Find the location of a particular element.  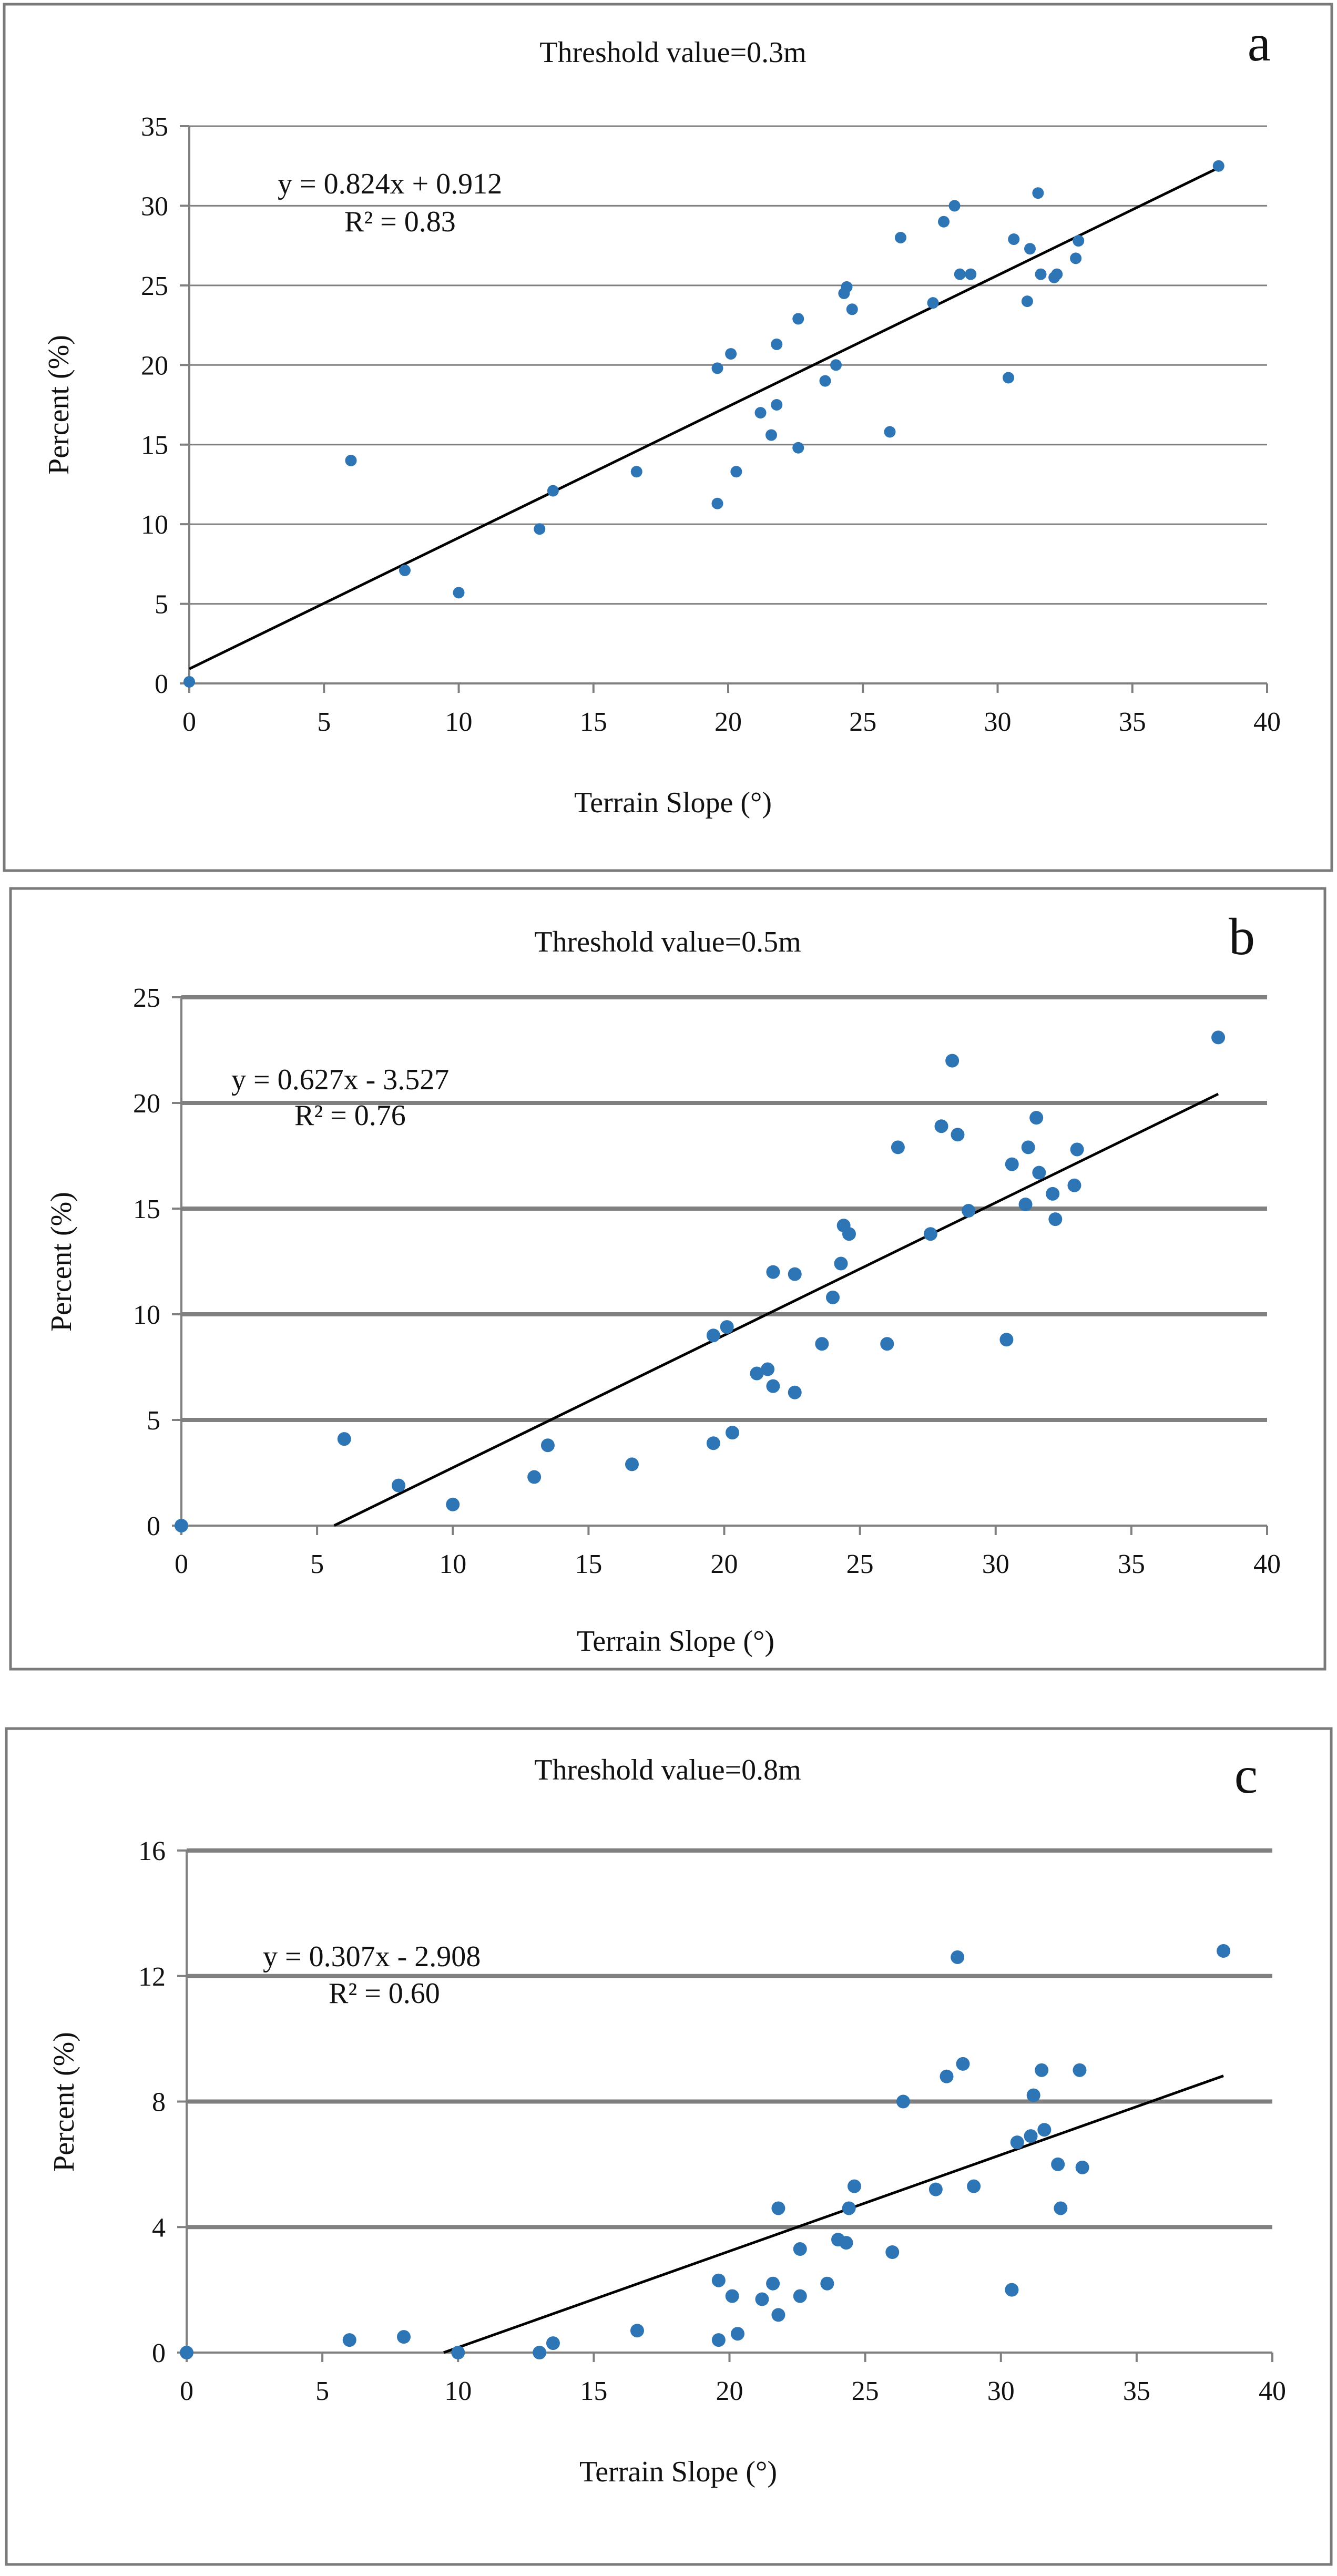

y-tick-label: 10 is located at coordinates (146, 1315).